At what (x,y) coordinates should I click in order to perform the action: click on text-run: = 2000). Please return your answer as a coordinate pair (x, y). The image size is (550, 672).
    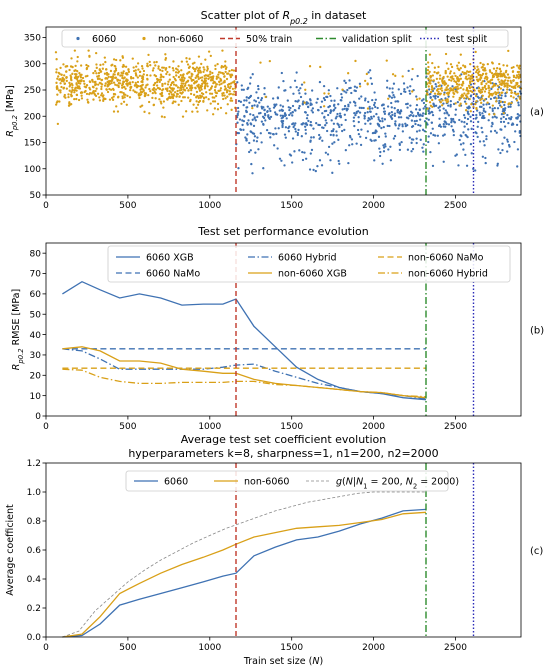
    Looking at the image, I should click on (438, 482).